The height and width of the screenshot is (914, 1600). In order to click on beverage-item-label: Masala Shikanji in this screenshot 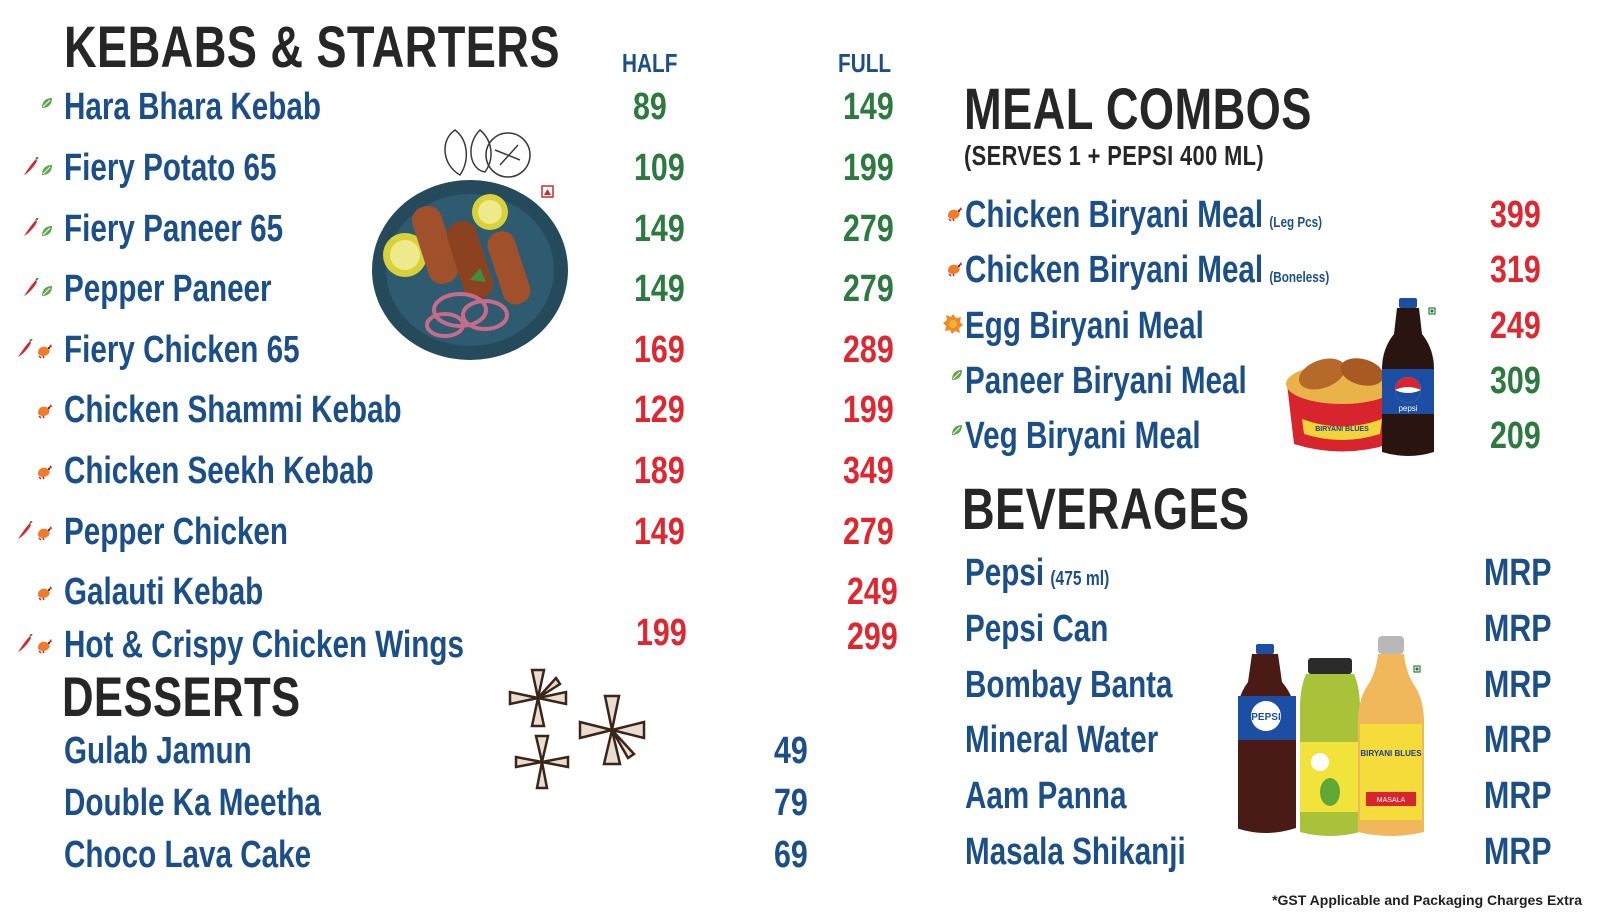, I will do `click(1075, 852)`.